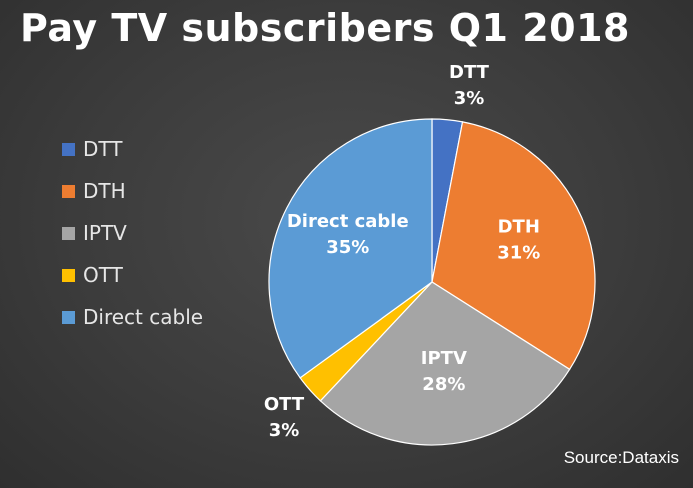  Describe the element at coordinates (325, 28) in the screenshot. I see `chart-title: Pay TV subscribers Q1 2018` at that location.